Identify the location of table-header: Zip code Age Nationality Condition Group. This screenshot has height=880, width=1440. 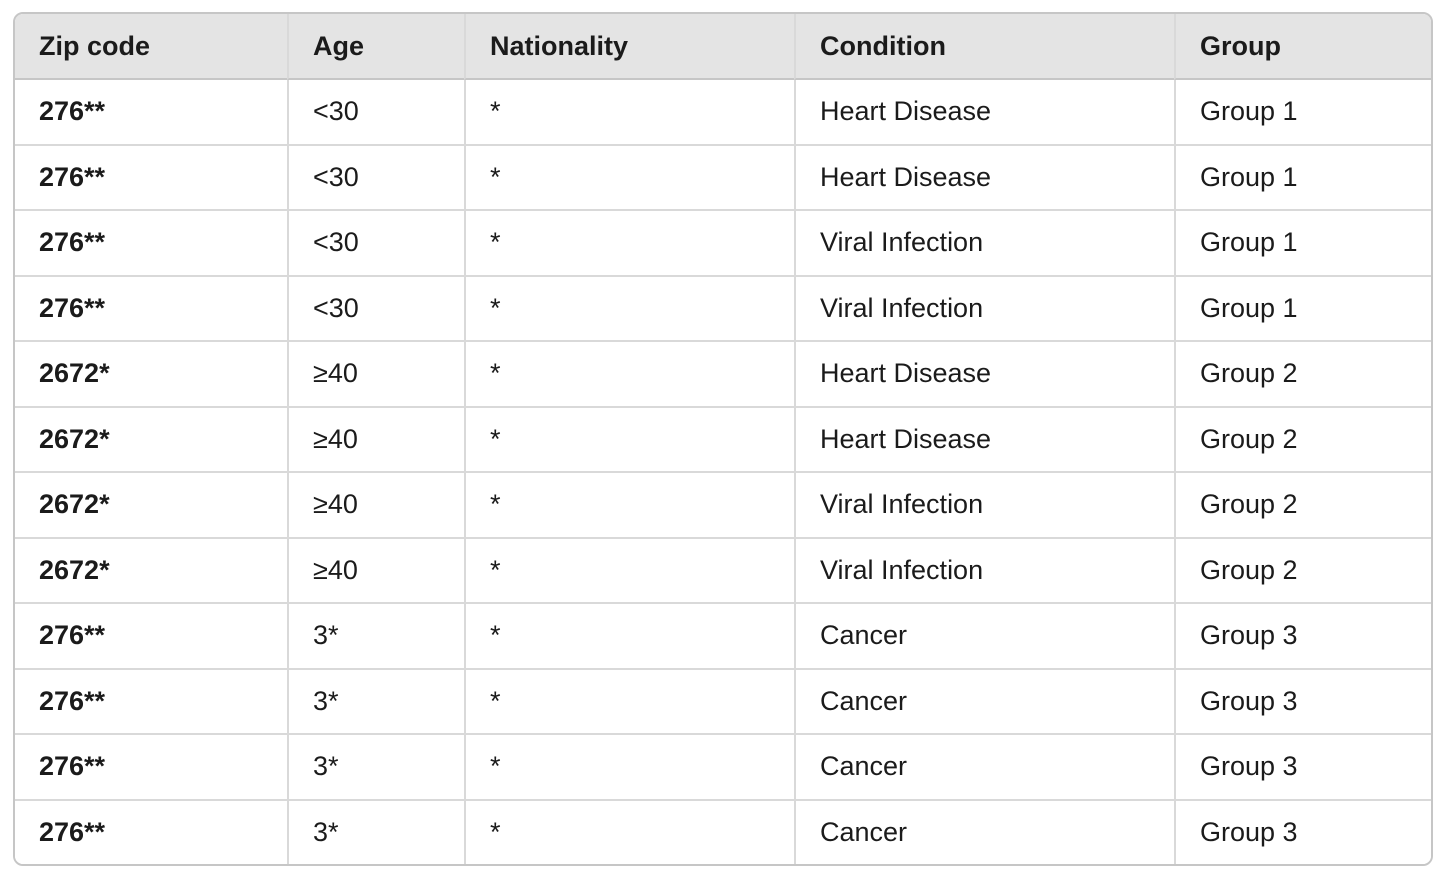
(723, 47).